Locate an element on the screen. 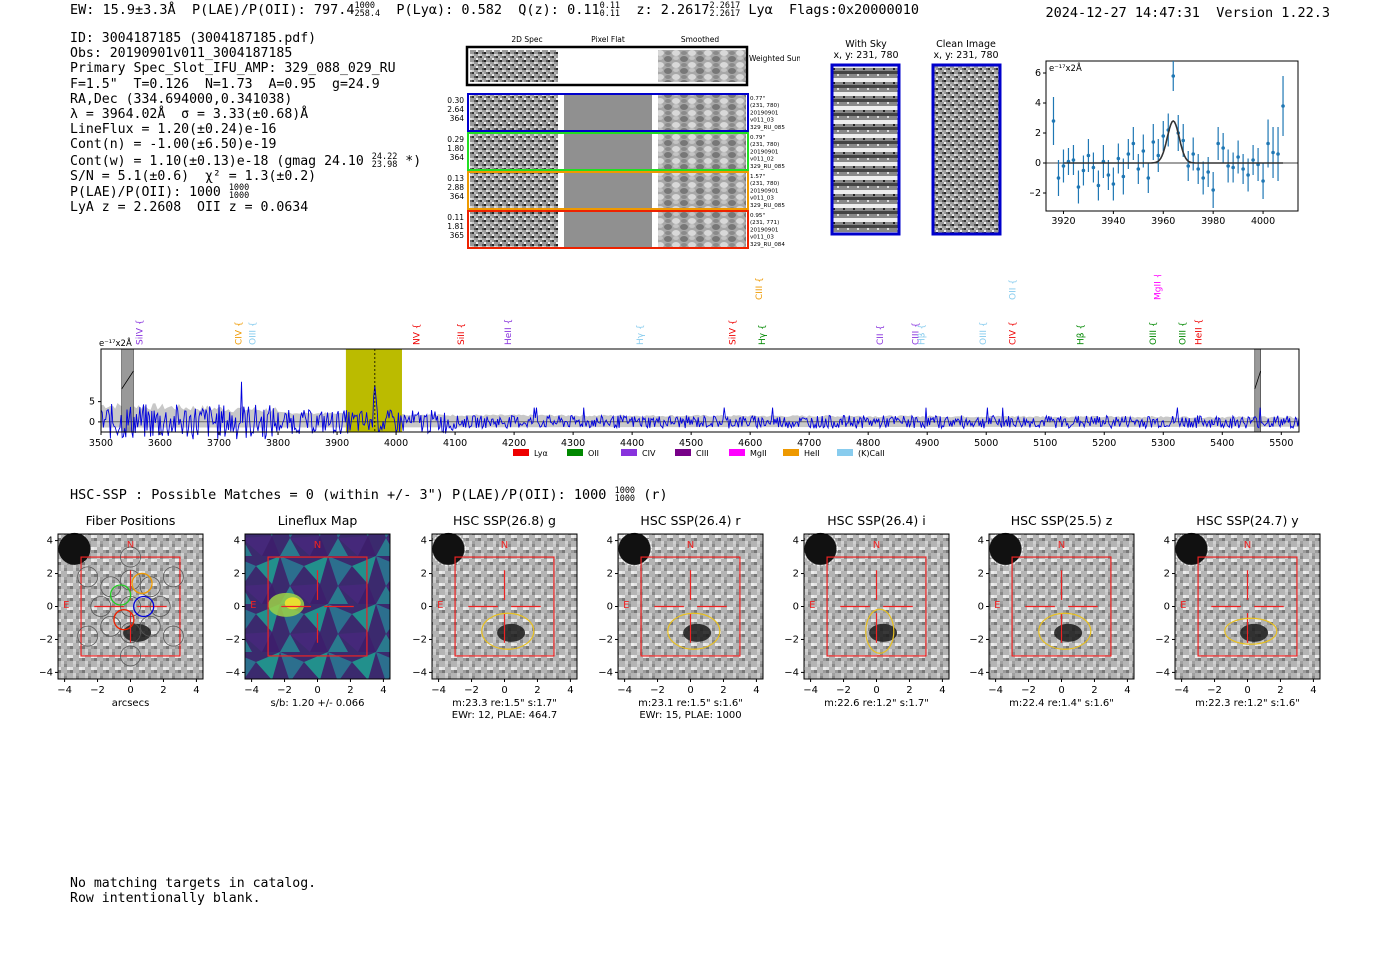 The height and width of the screenshot is (953, 1400). row0-smoothed is located at coordinates (702, 112).